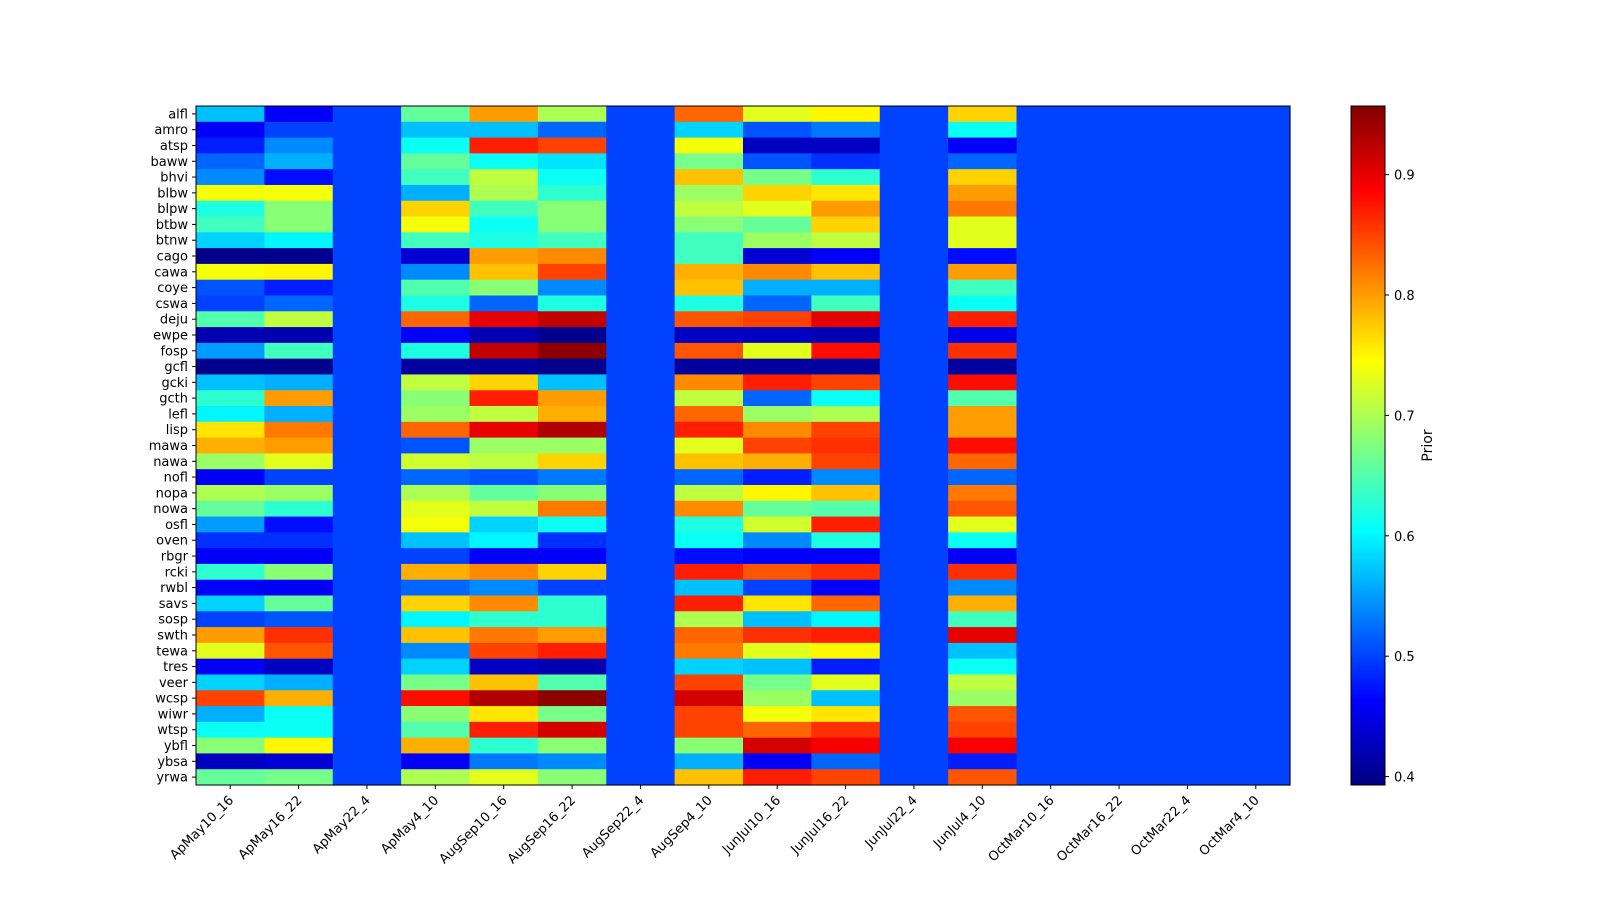  What do you see at coordinates (172, 730) in the screenshot?
I see `y-tick-label: wtsp` at bounding box center [172, 730].